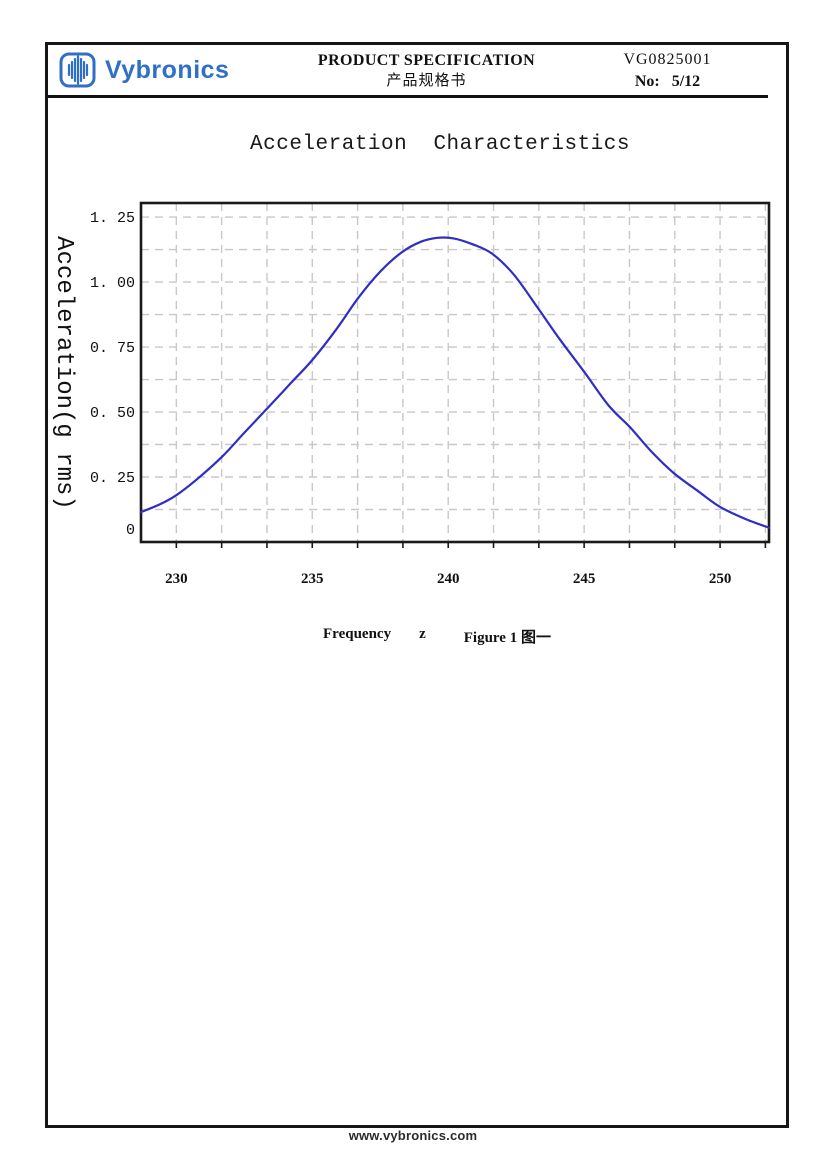 This screenshot has width=826, height=1168. I want to click on x-axis-unit: z, so click(422, 634).